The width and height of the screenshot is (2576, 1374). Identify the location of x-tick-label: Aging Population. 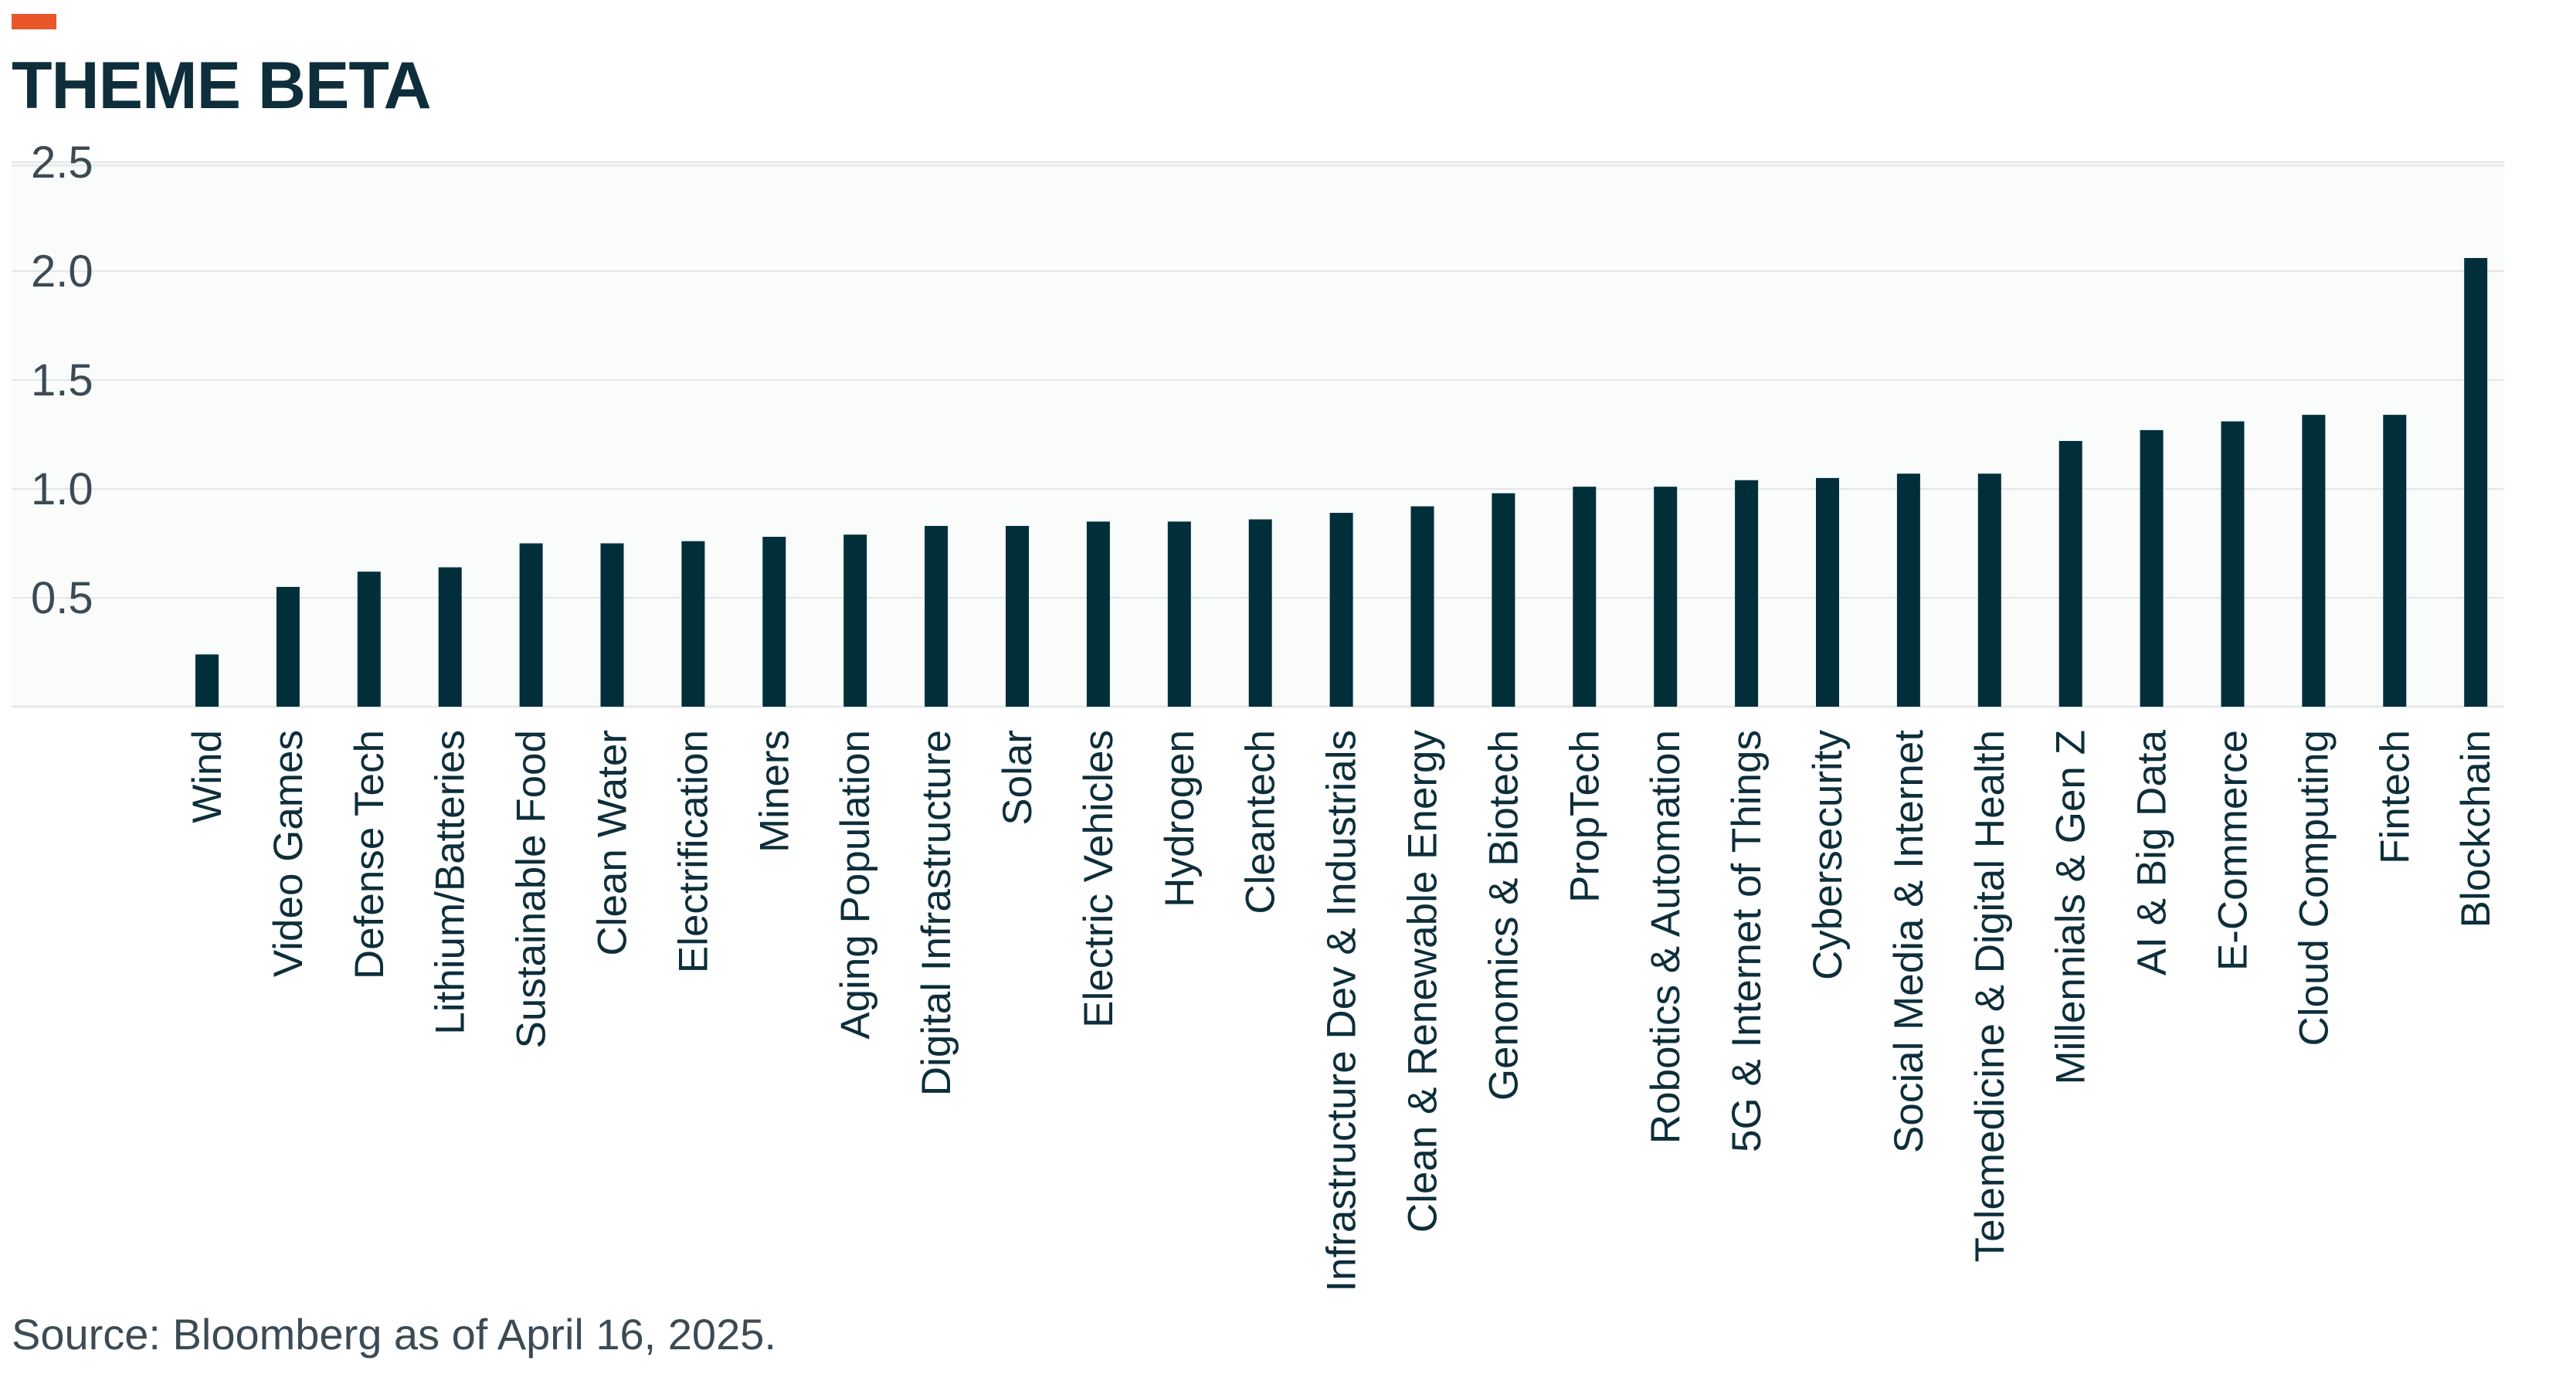
(856, 885).